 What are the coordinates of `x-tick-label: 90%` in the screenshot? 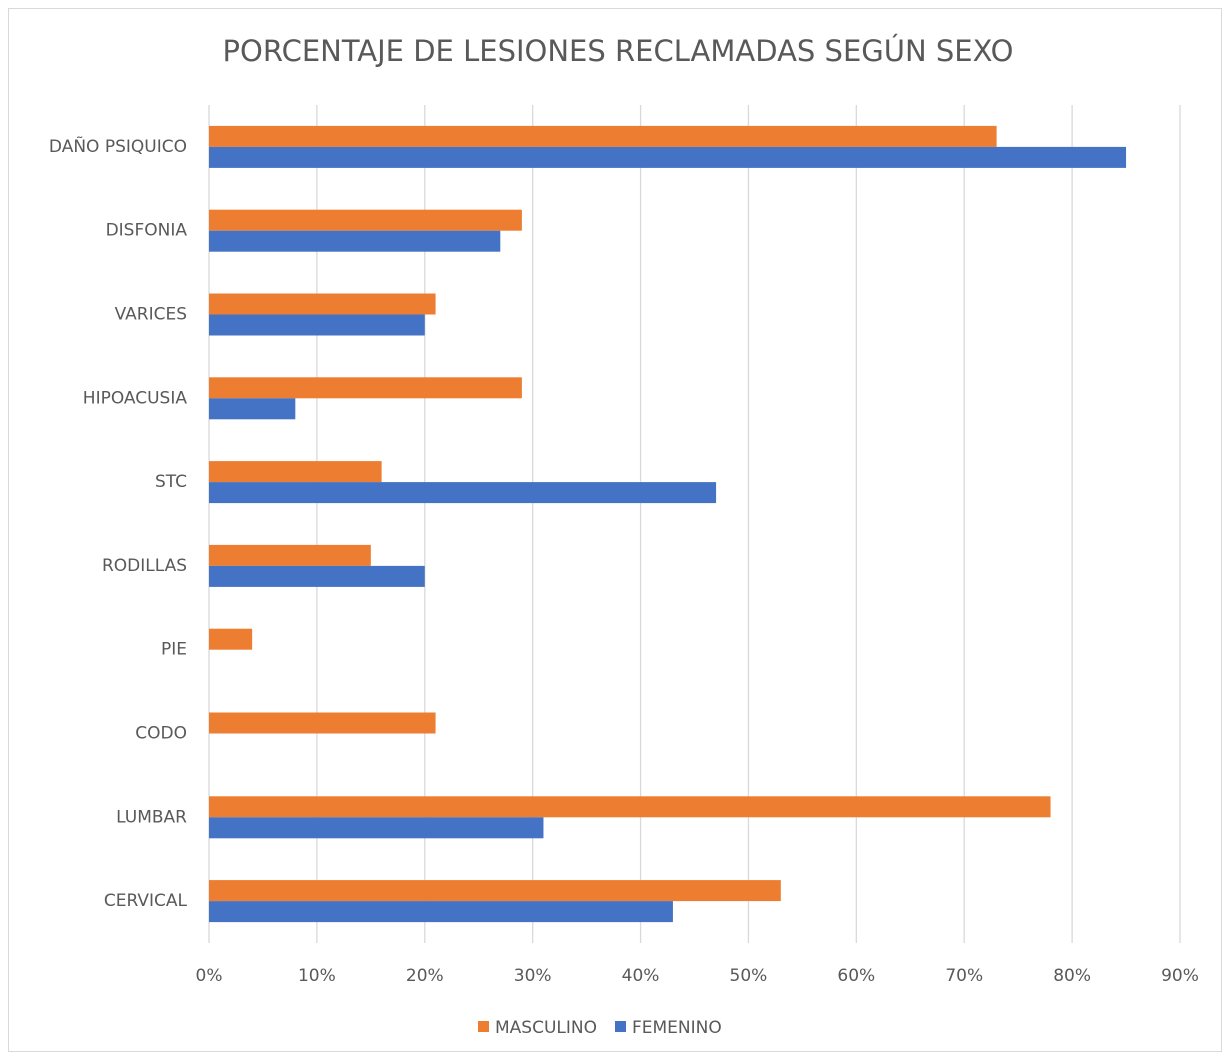 It's located at (1180, 976).